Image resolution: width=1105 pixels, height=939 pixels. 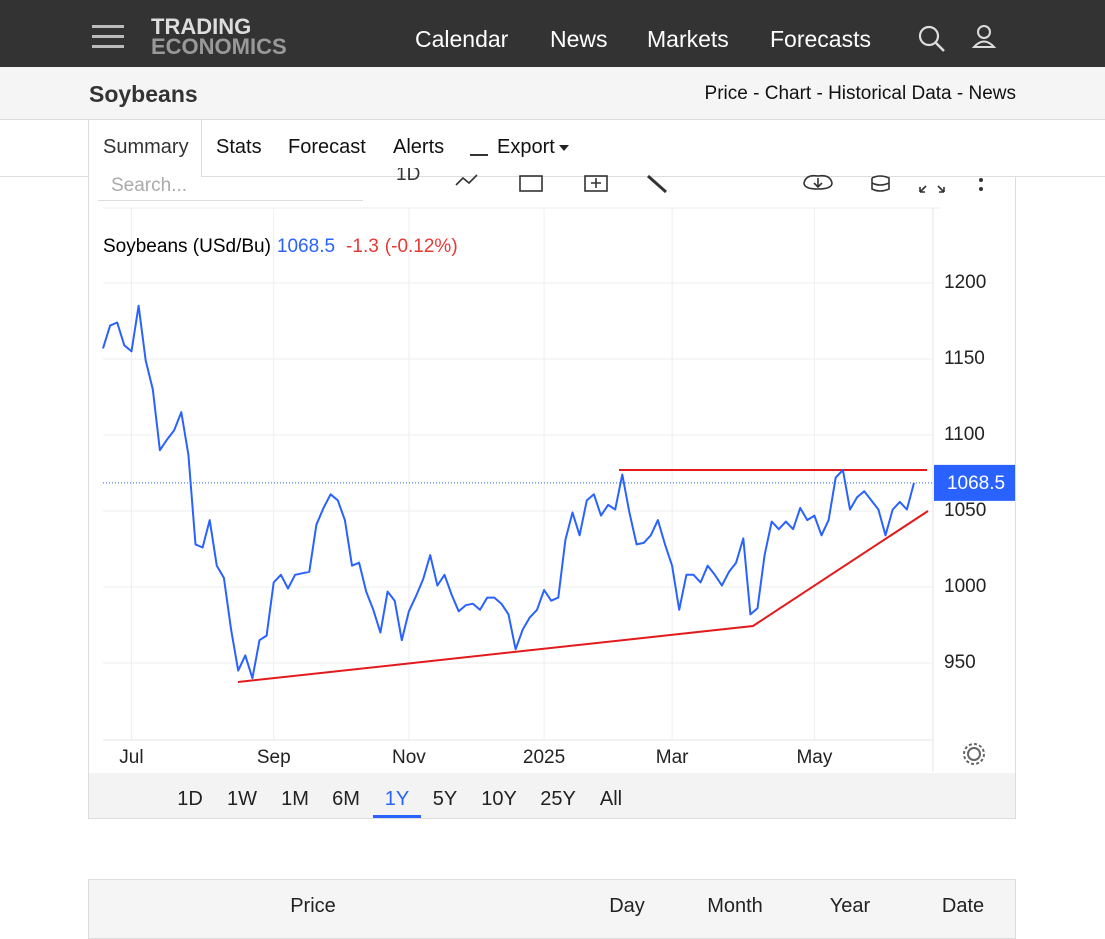 I want to click on nav-link: Forecasts, so click(x=820, y=39).